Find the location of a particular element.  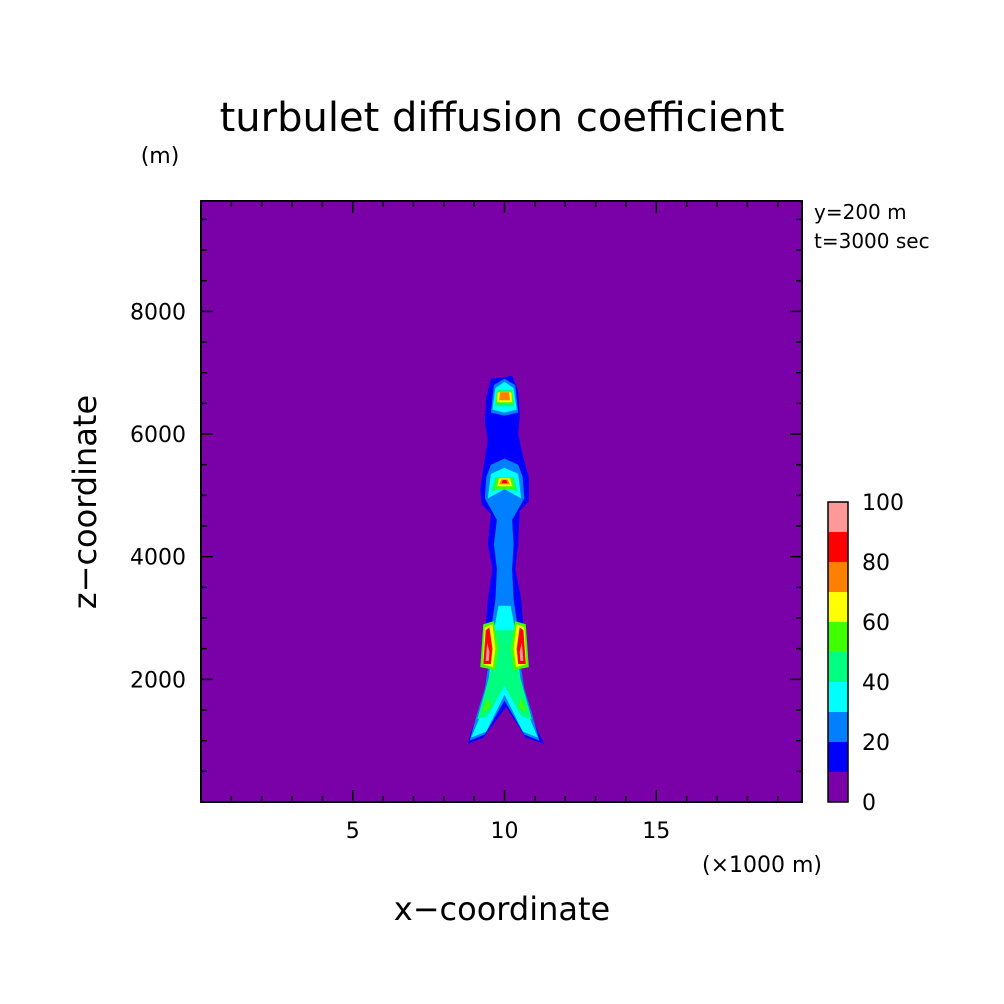

colorbar-tick-label: 100 is located at coordinates (883, 503).